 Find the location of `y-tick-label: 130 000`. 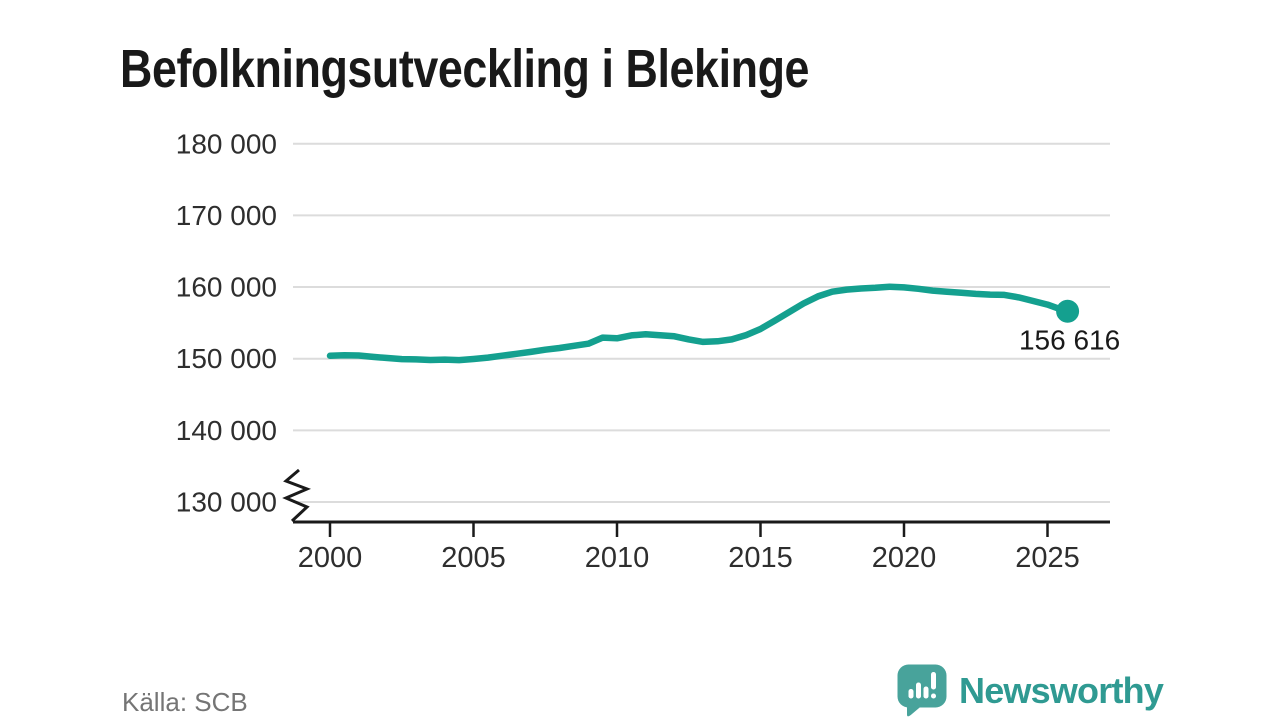

y-tick-label: 130 000 is located at coordinates (226, 502).